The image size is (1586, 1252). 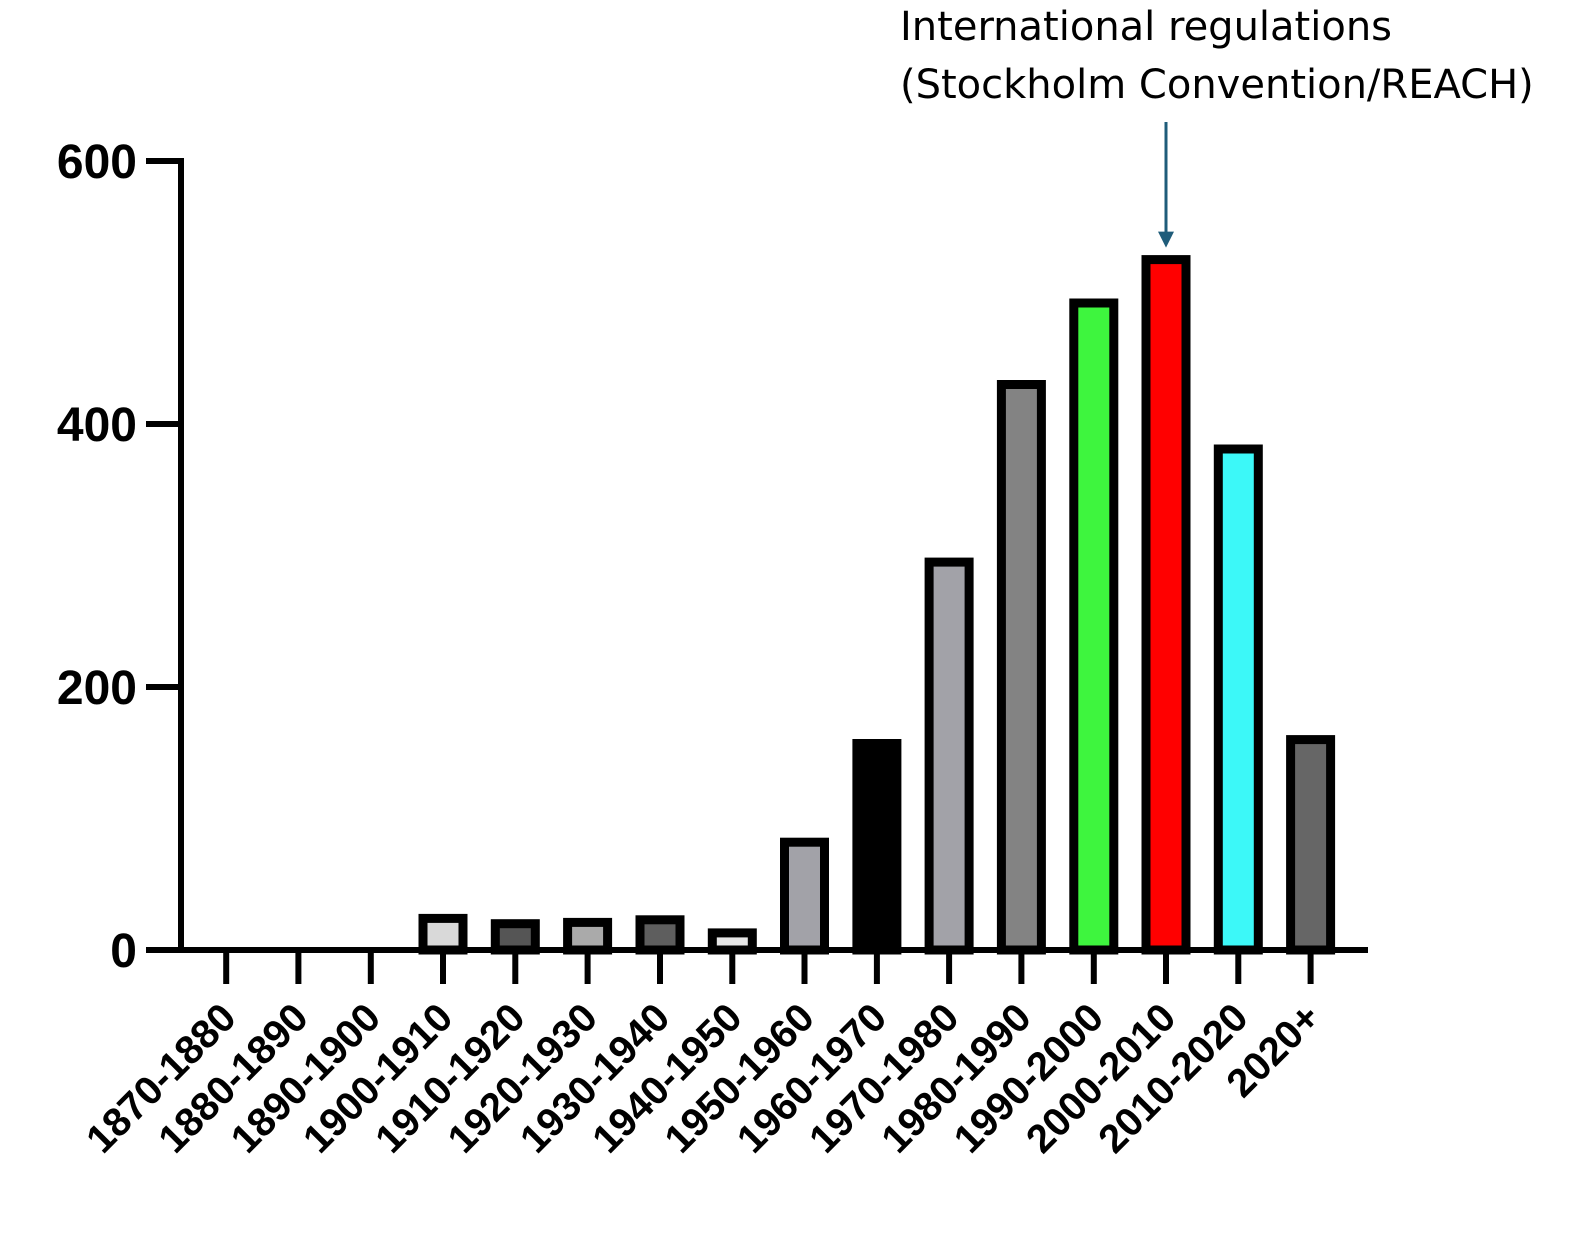 What do you see at coordinates (119, 557) in the screenshot?
I see `y-ticks: 0 200 400 600` at bounding box center [119, 557].